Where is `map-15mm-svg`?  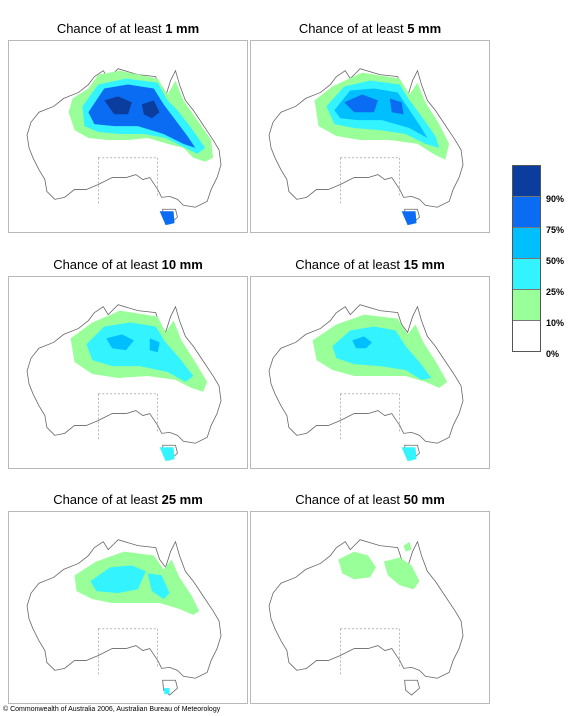
map-15mm-svg is located at coordinates (366, 383).